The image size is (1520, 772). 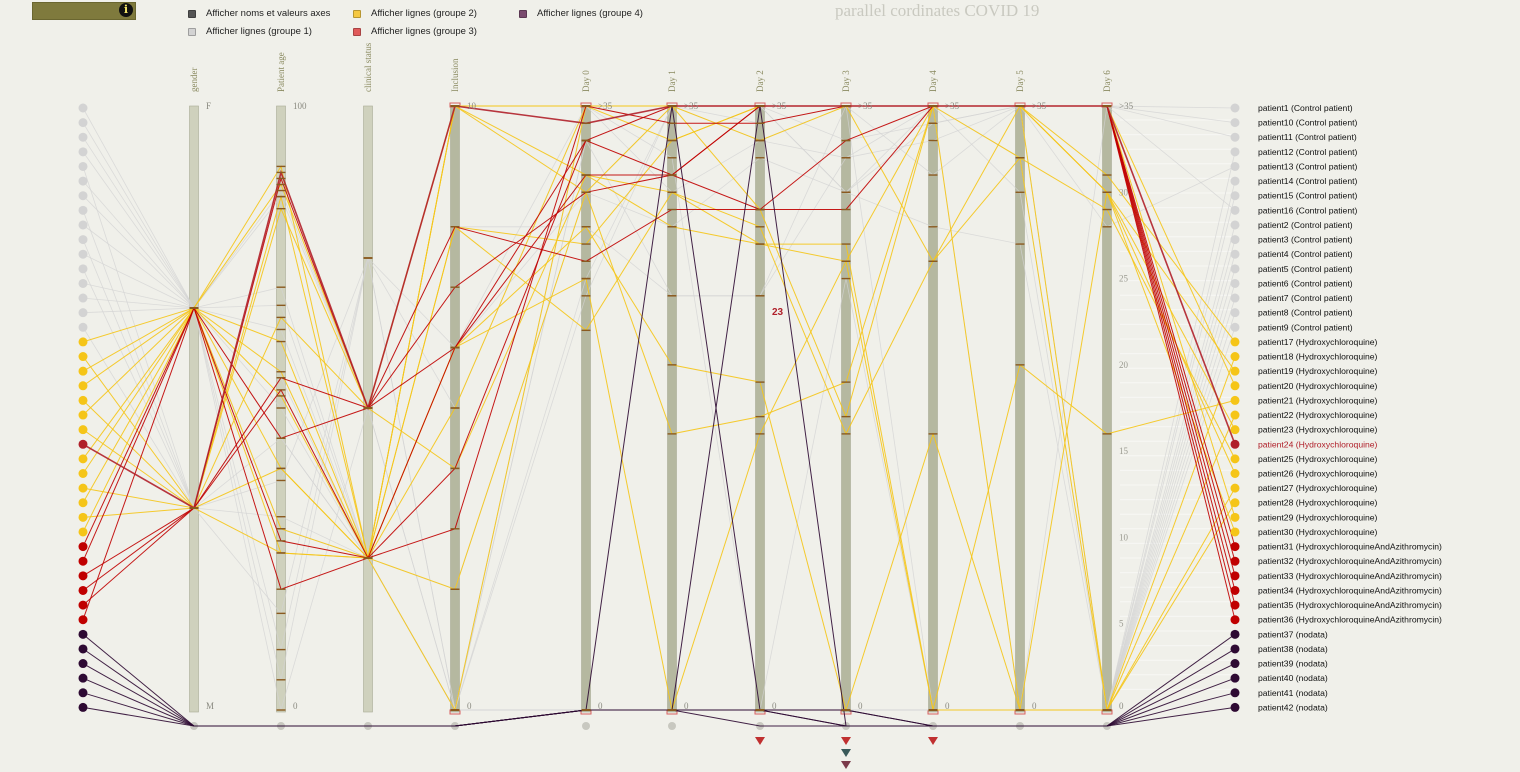 What do you see at coordinates (1318, 415) in the screenshot?
I see `patient-label: patient22 (Hydroxychloroquine)` at bounding box center [1318, 415].